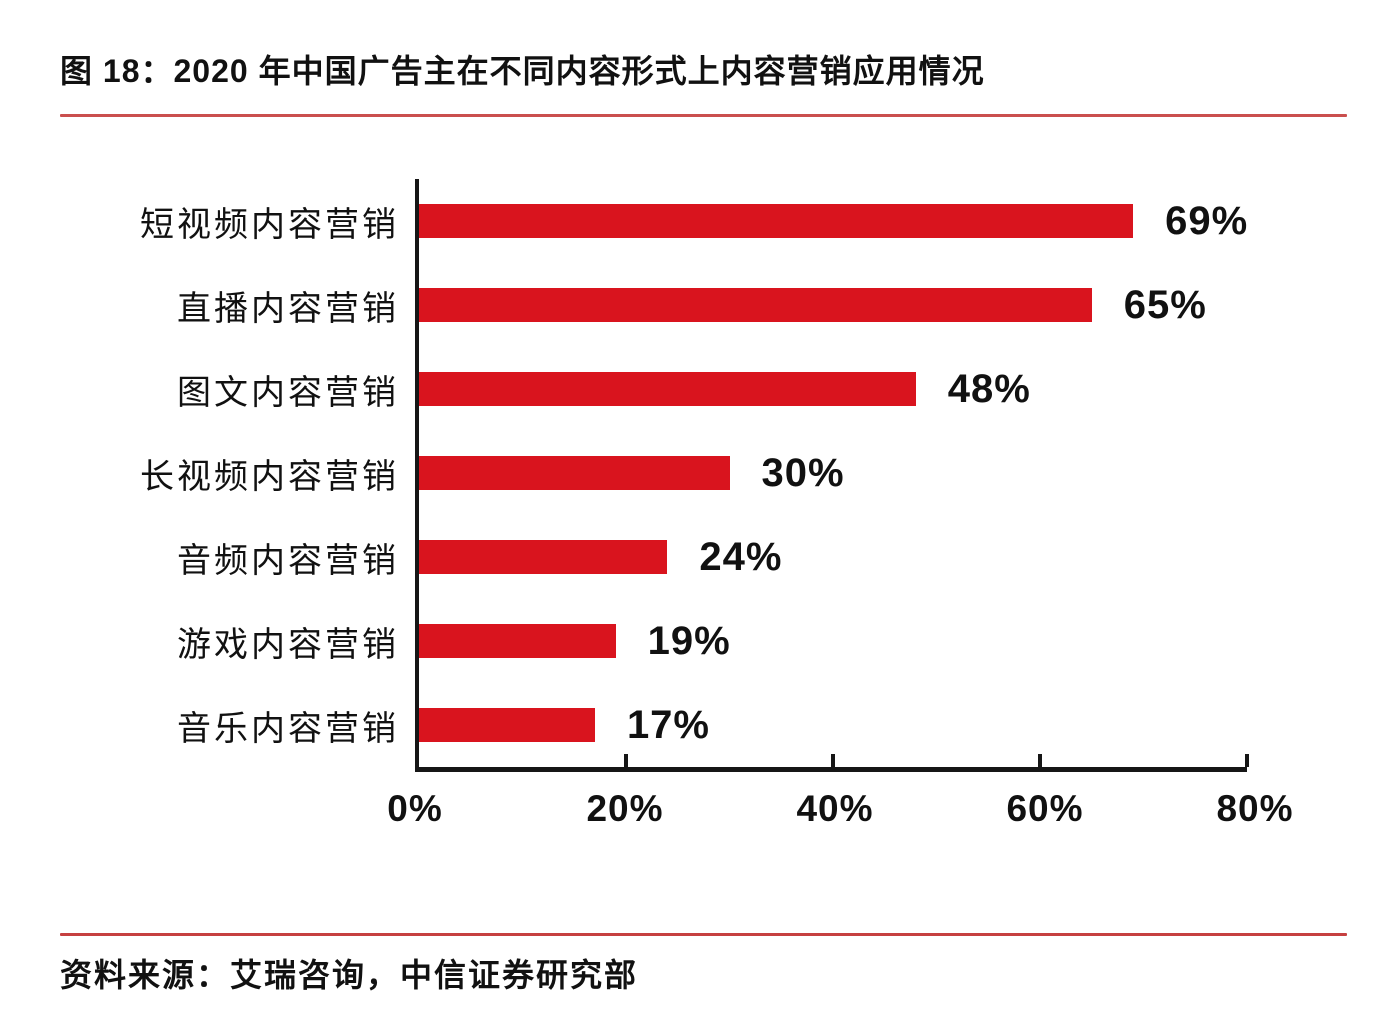  Describe the element at coordinates (288, 729) in the screenshot. I see `category-label: 音乐内容营销` at that location.